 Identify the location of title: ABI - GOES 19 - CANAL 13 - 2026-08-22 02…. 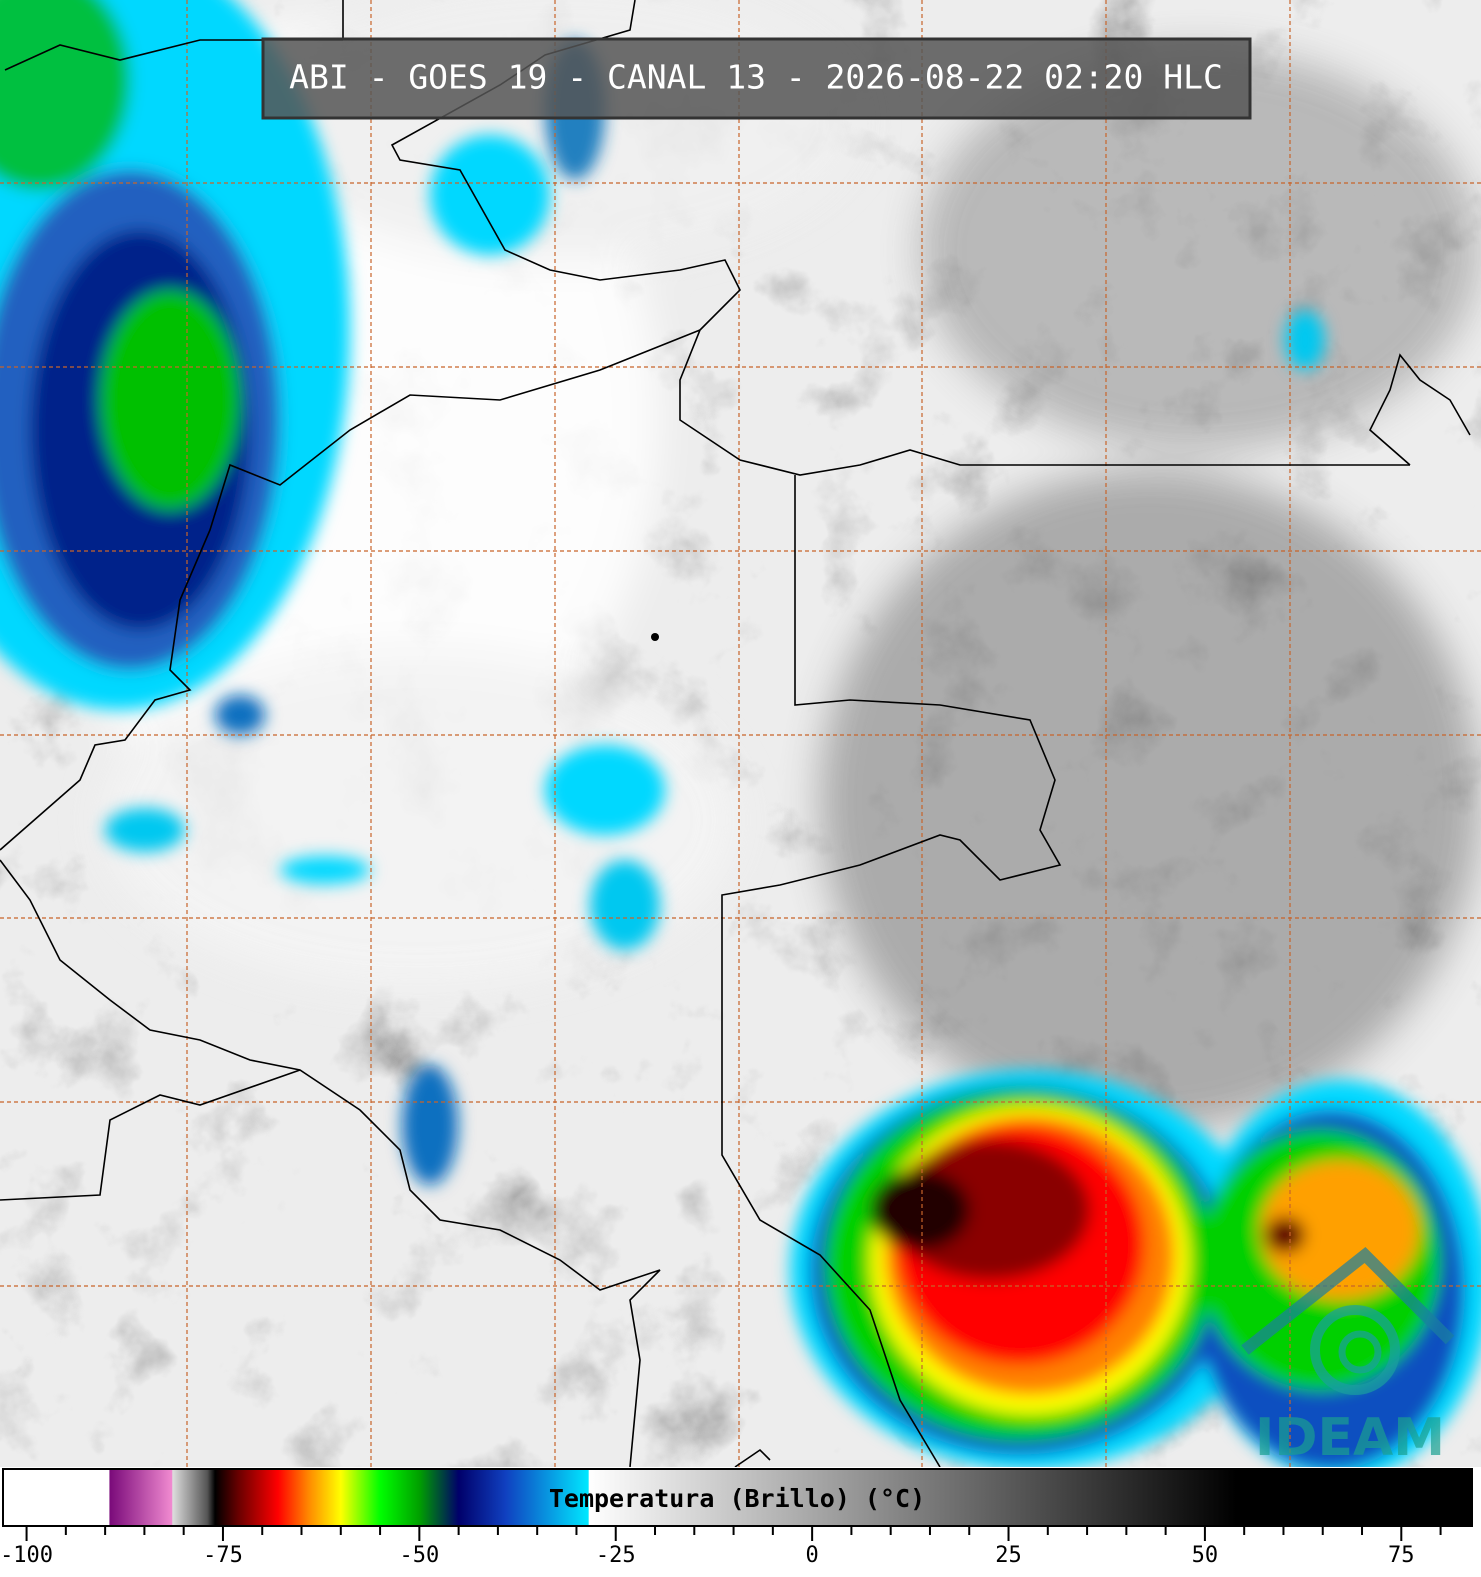
(756, 77).